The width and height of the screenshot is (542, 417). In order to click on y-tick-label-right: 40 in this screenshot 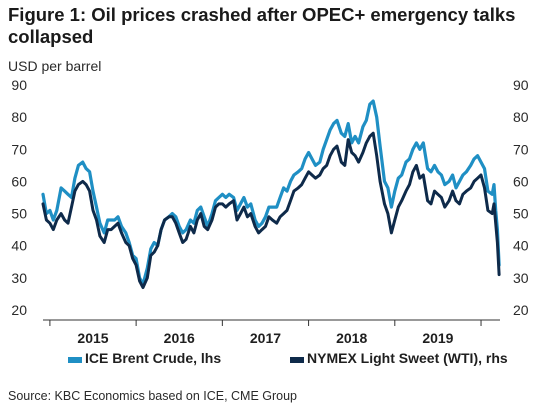, I will do `click(521, 246)`.